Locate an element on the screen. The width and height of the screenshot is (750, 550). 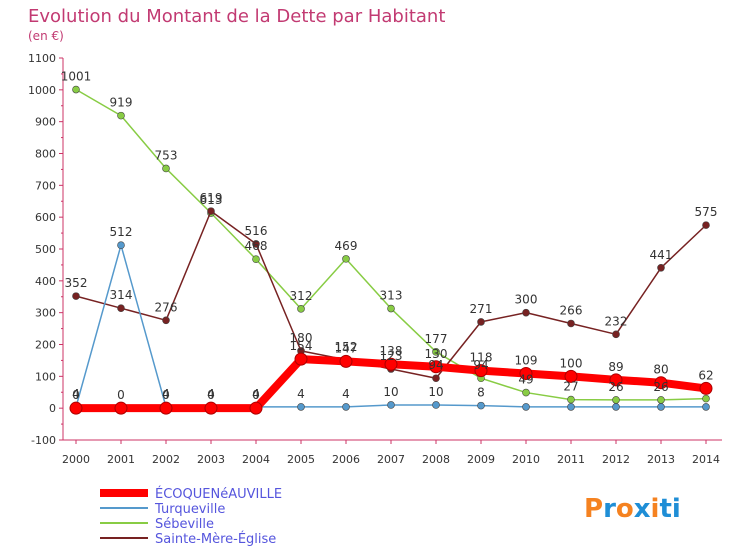
data-label: 94 is located at coordinates (480, 365).